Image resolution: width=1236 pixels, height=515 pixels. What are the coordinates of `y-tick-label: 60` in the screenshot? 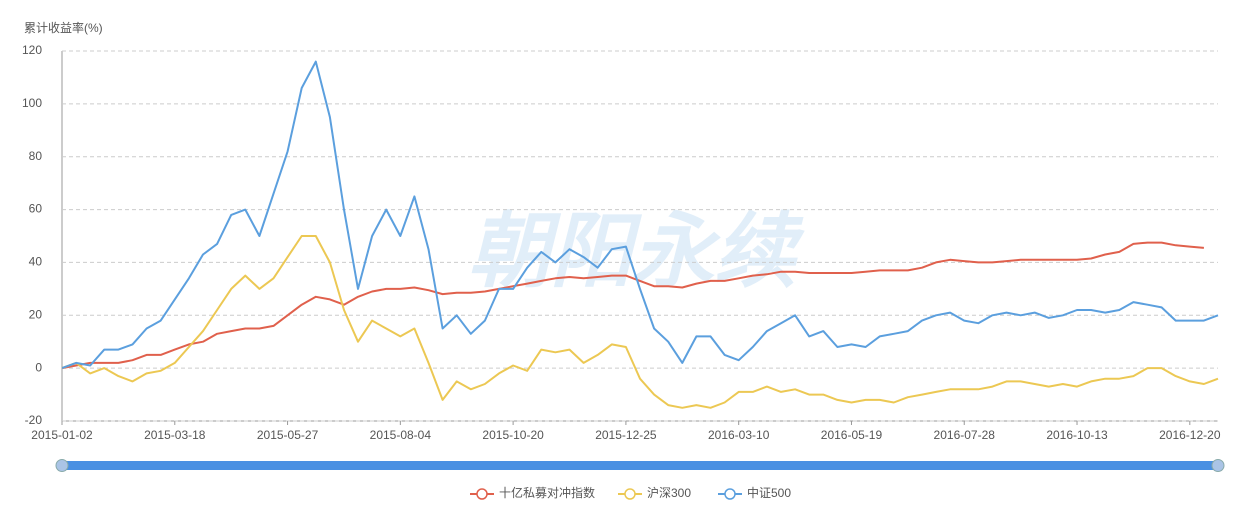 It's located at (36, 209).